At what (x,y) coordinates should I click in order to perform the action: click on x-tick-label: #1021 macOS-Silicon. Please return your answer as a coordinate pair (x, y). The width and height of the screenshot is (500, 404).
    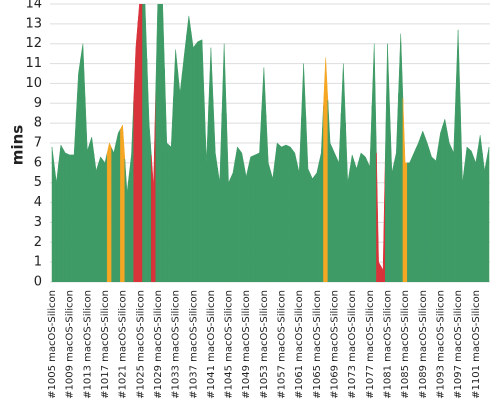
    Looking at the image, I should click on (123, 344).